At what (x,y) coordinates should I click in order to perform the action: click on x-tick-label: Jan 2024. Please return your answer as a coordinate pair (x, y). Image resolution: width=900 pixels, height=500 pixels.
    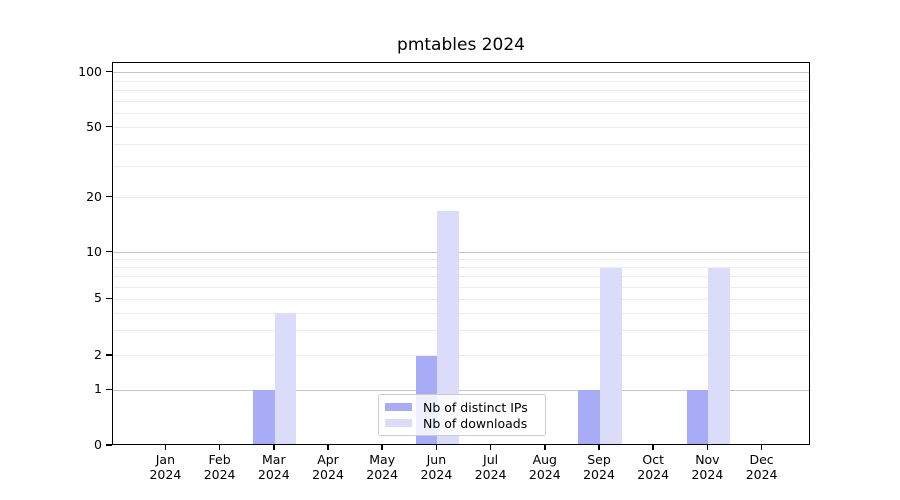
    Looking at the image, I should click on (165, 467).